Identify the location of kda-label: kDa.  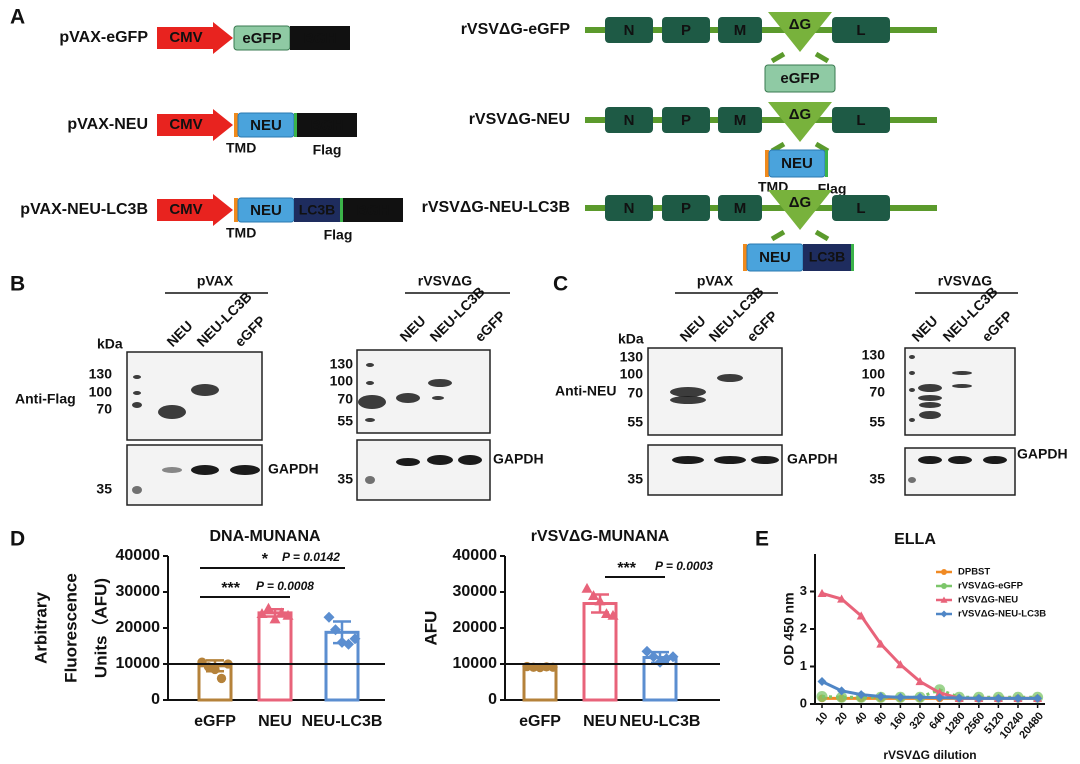
(631, 339).